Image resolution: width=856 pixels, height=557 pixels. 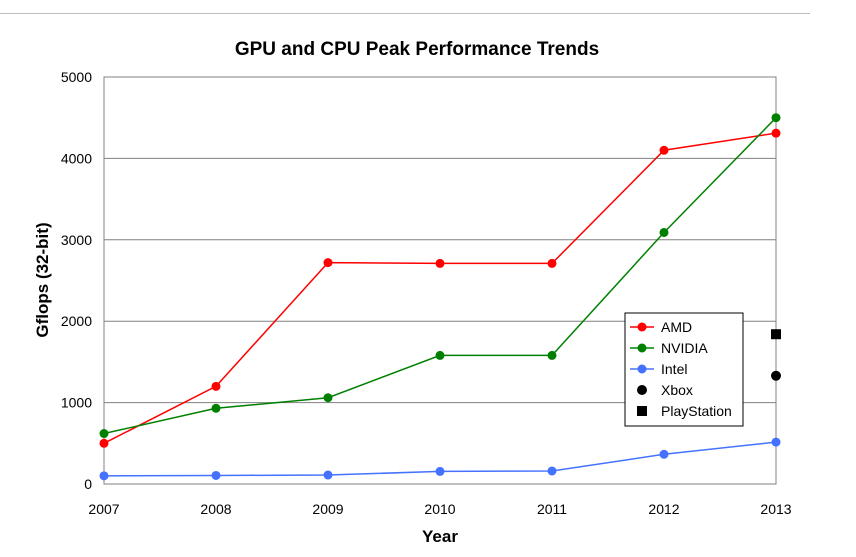 What do you see at coordinates (552, 509) in the screenshot?
I see `x-tick-label-2011: 2011` at bounding box center [552, 509].